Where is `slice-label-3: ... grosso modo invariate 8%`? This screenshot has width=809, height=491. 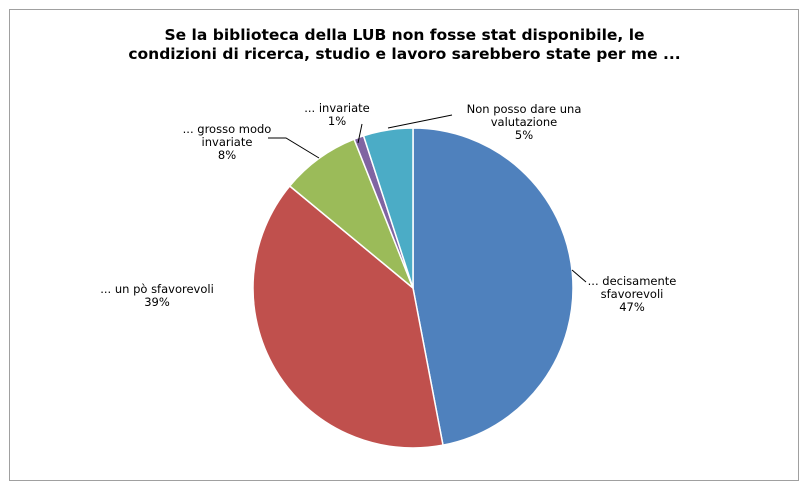 slice-label-3: ... grosso modo invariate 8% is located at coordinates (227, 142).